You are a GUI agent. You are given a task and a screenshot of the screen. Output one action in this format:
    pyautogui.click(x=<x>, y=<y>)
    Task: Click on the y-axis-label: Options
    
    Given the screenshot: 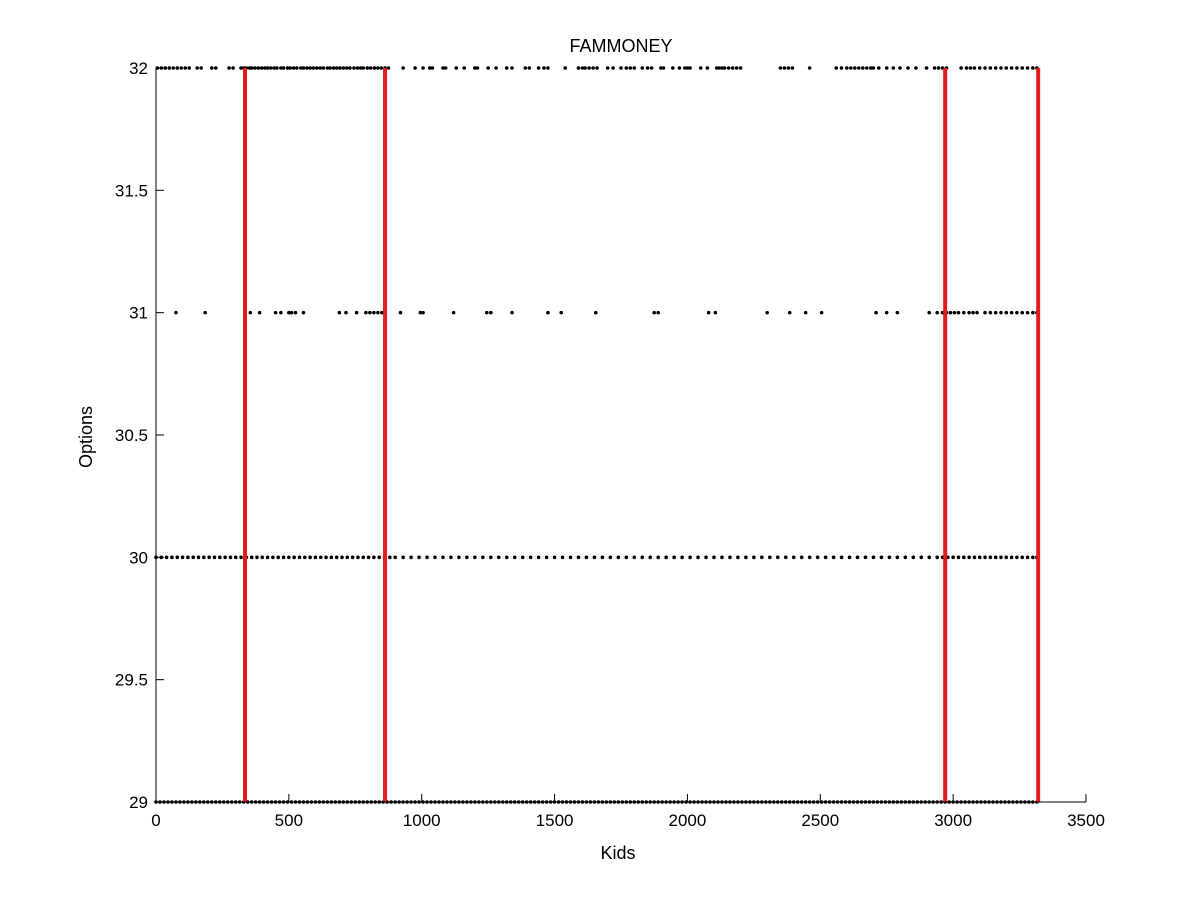 What is the action you would take?
    pyautogui.click(x=86, y=437)
    